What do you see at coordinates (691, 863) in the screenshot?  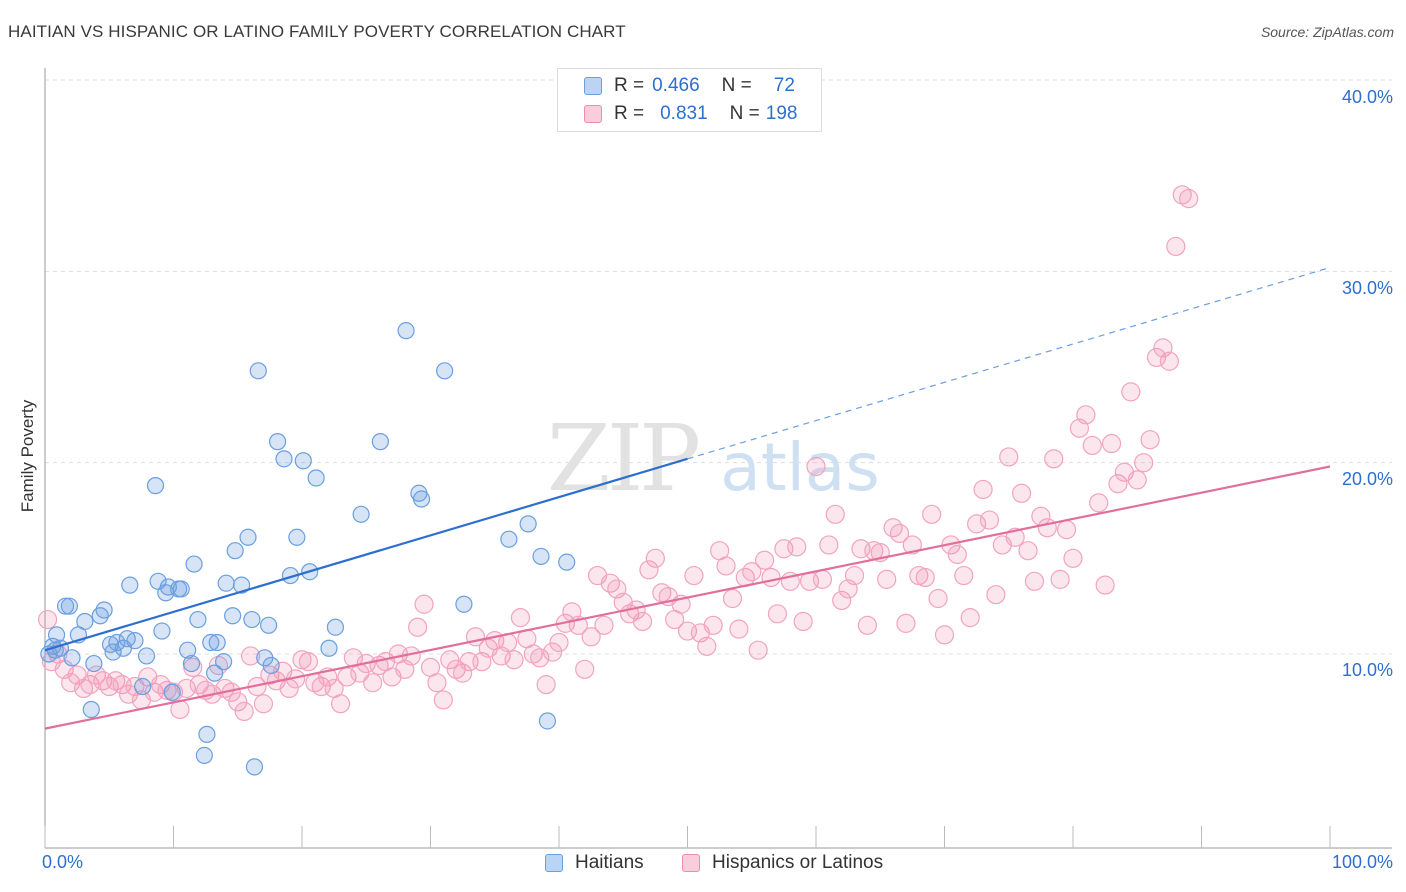 I see `bottom-swatch-pink` at bounding box center [691, 863].